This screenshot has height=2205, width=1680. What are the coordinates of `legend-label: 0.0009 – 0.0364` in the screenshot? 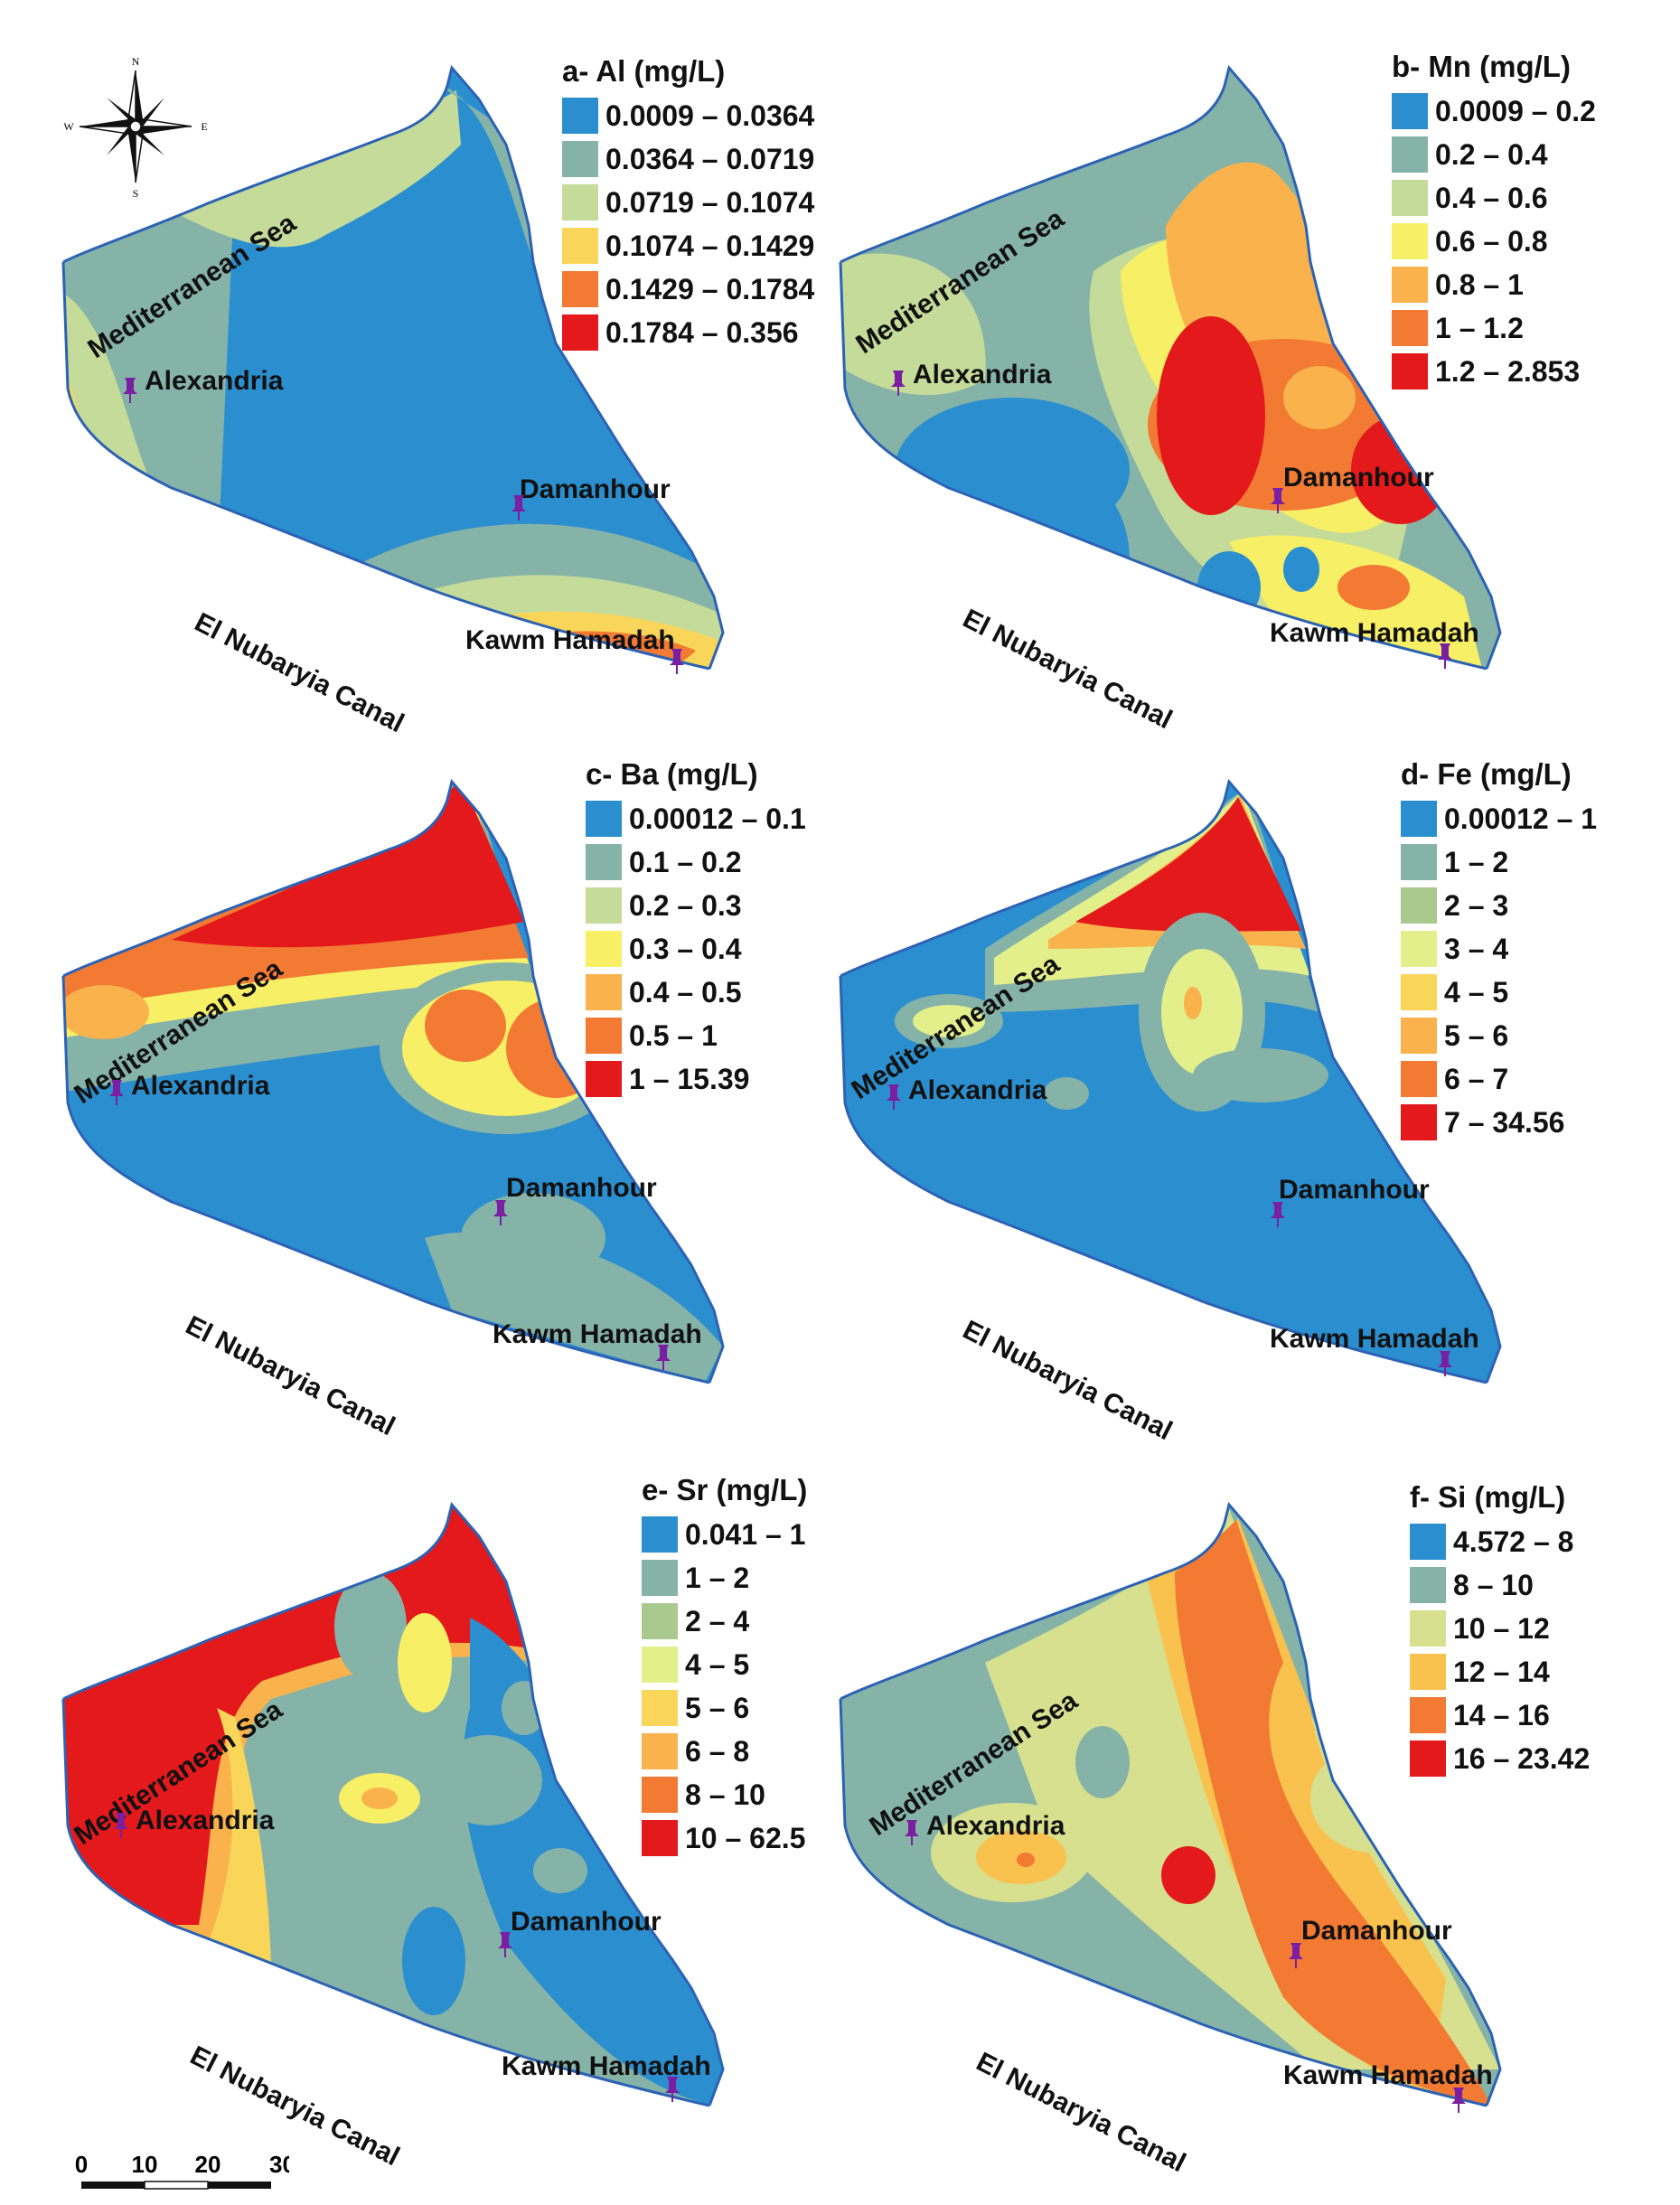 It's located at (710, 115).